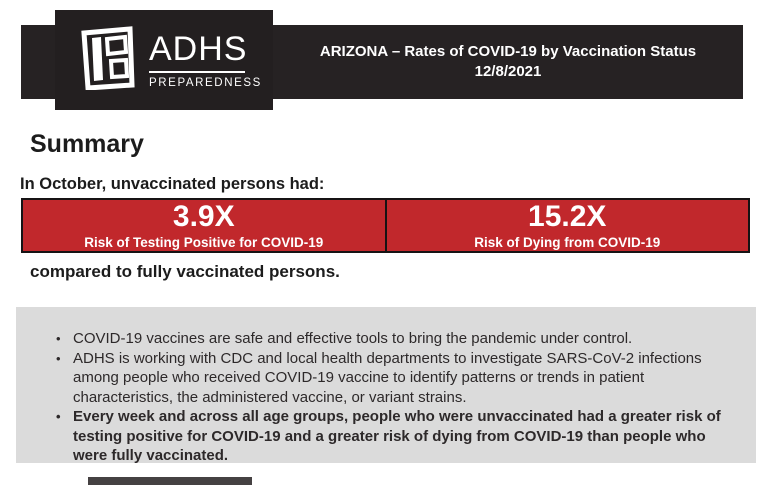 The height and width of the screenshot is (485, 768). What do you see at coordinates (204, 242) in the screenshot?
I see `stat-testing-positive-label: Risk of Testing Positive for COVID-19` at bounding box center [204, 242].